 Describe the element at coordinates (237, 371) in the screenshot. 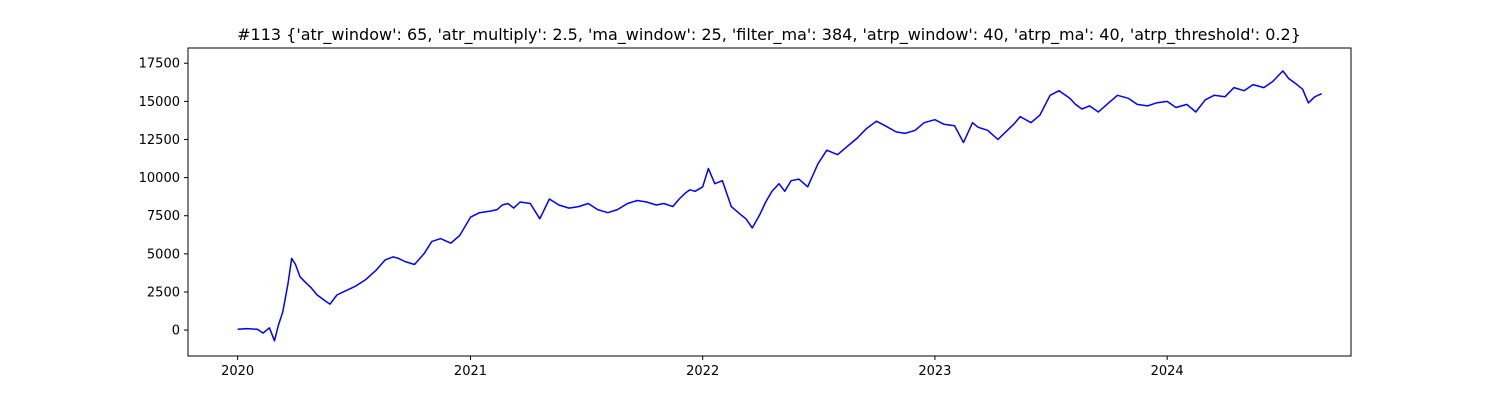

I see `x-tick-label: 2020` at that location.